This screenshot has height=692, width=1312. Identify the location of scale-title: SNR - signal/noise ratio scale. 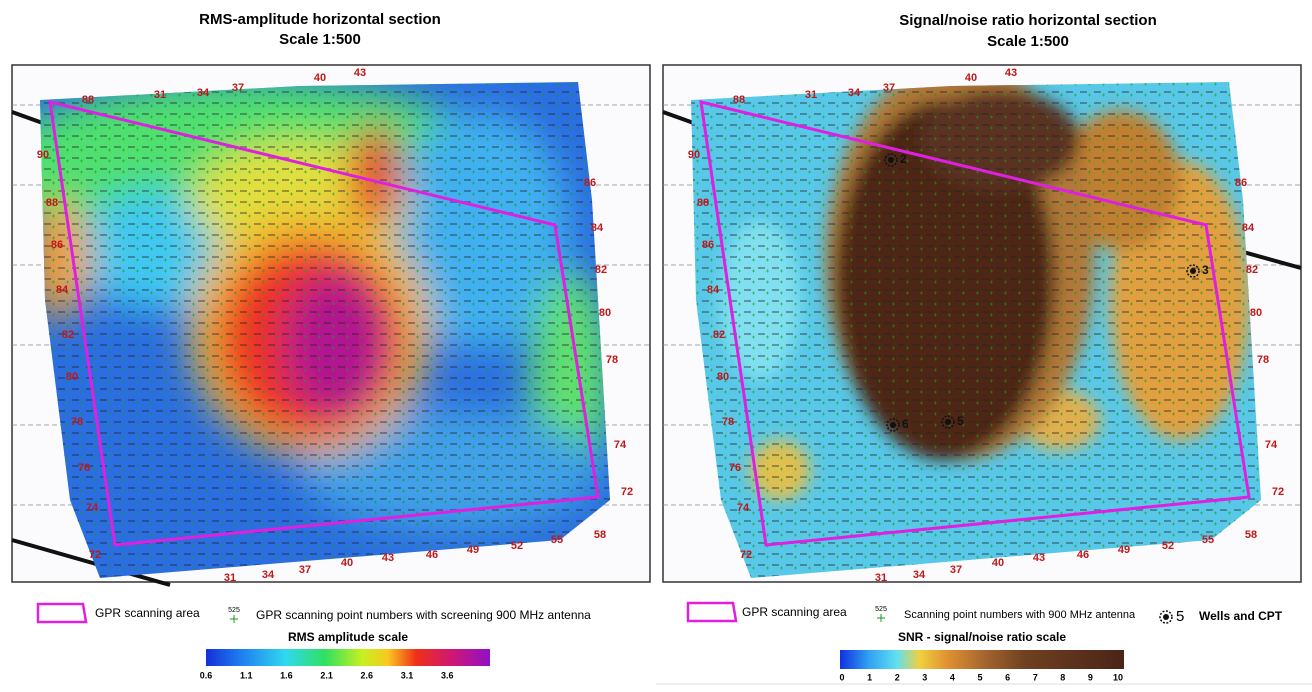
(982, 637).